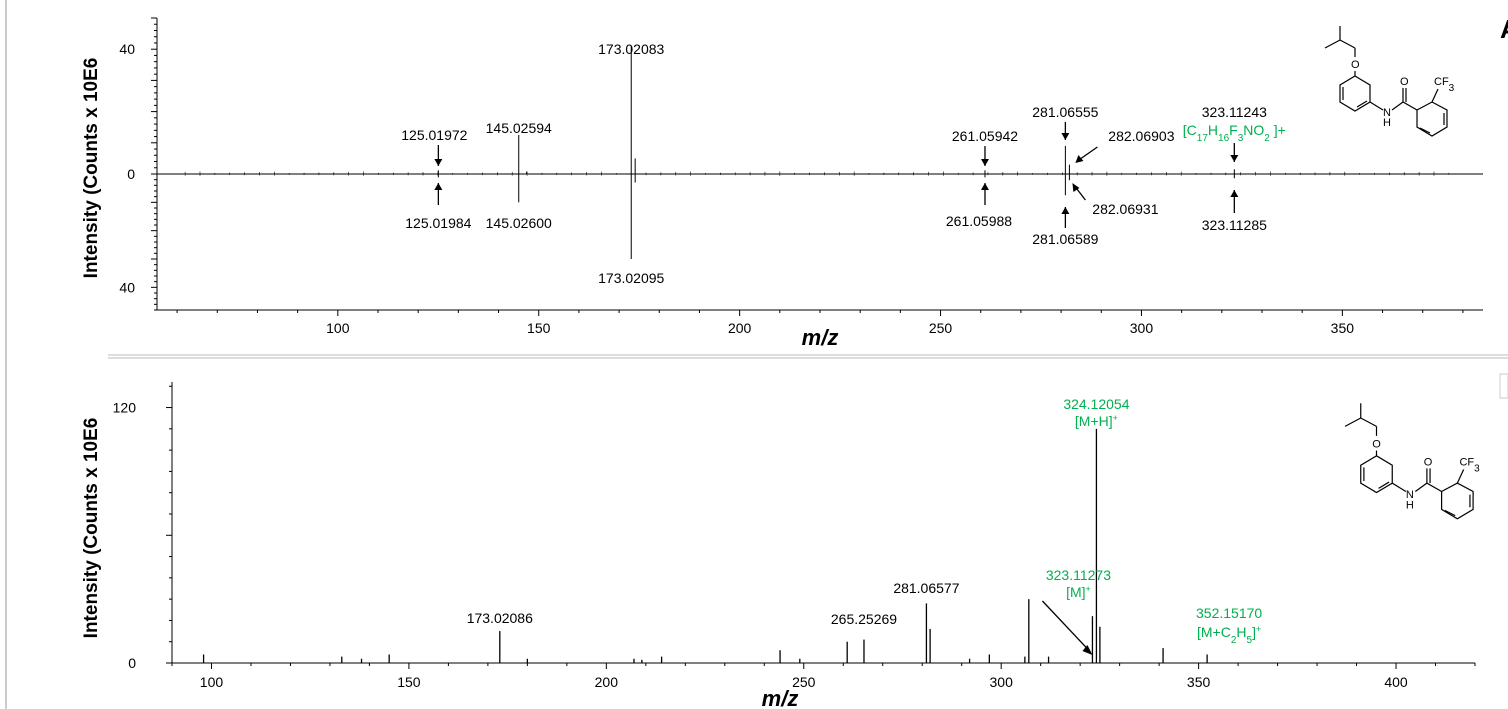 The width and height of the screenshot is (1508, 709). I want to click on panel-b-arrow-head, so click(1087, 650).